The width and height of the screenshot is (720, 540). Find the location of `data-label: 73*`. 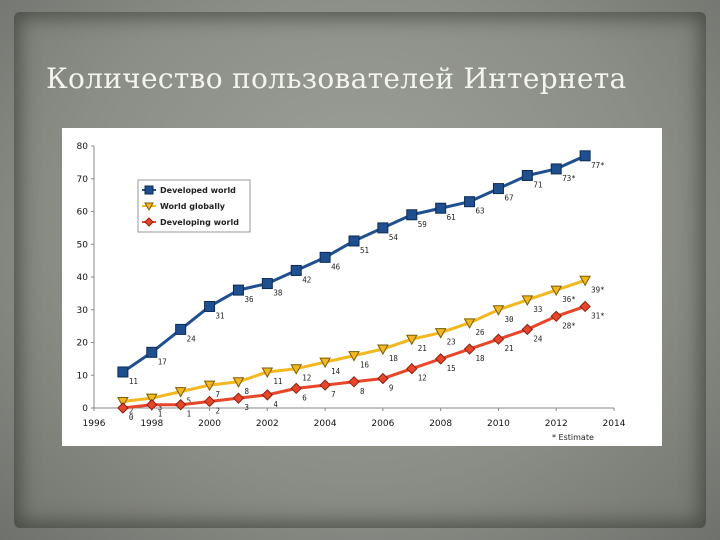

data-label: 73* is located at coordinates (569, 178).